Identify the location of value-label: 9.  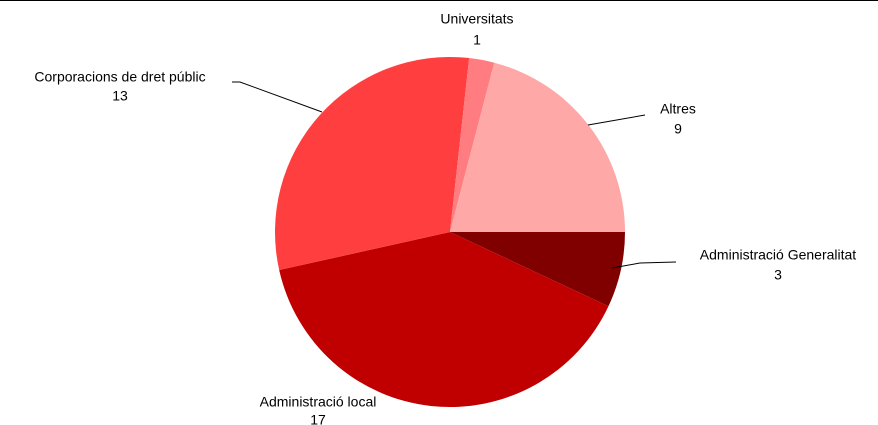
(678, 129).